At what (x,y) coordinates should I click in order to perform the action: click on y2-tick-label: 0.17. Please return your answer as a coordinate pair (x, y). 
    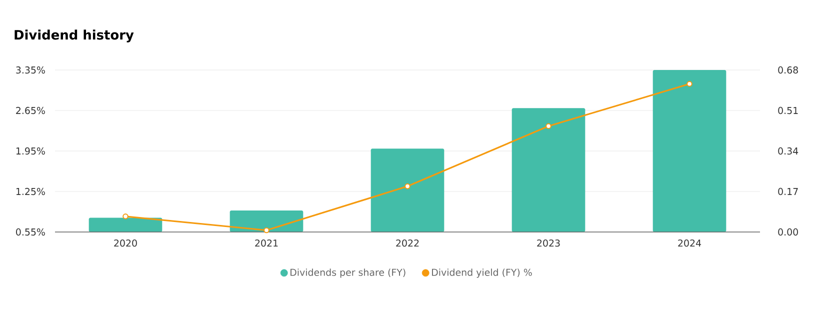
    Looking at the image, I should click on (788, 192).